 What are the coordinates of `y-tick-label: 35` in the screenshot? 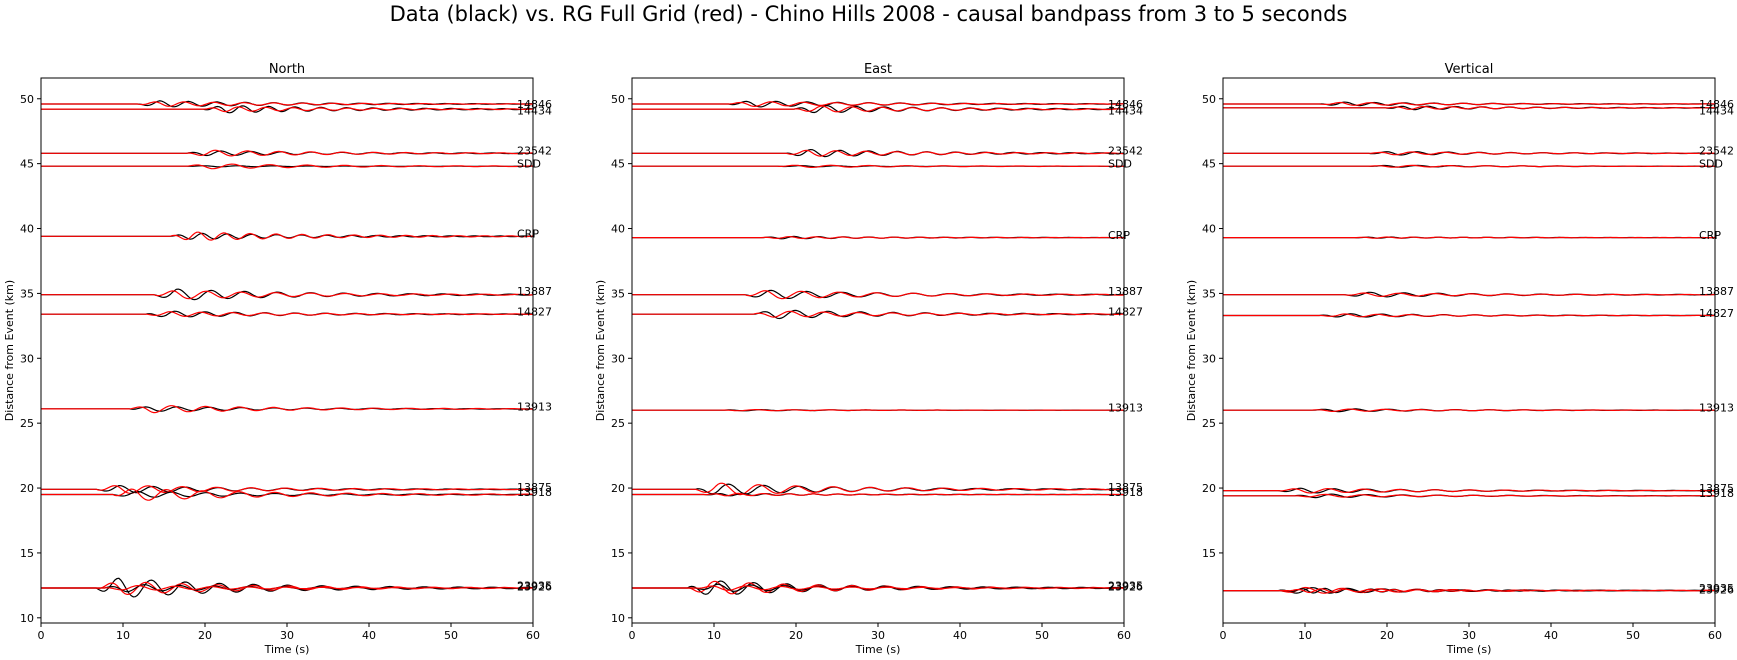 It's located at (27, 293).